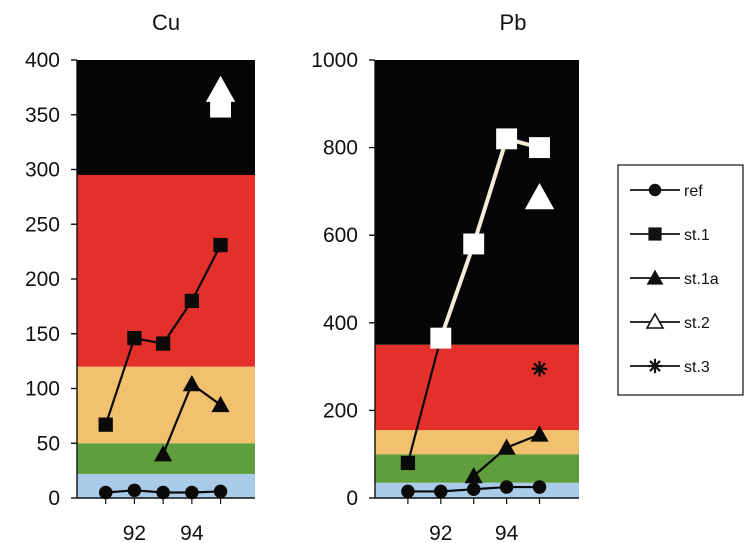  I want to click on pb-x-tick-label-0: 92, so click(440, 532).